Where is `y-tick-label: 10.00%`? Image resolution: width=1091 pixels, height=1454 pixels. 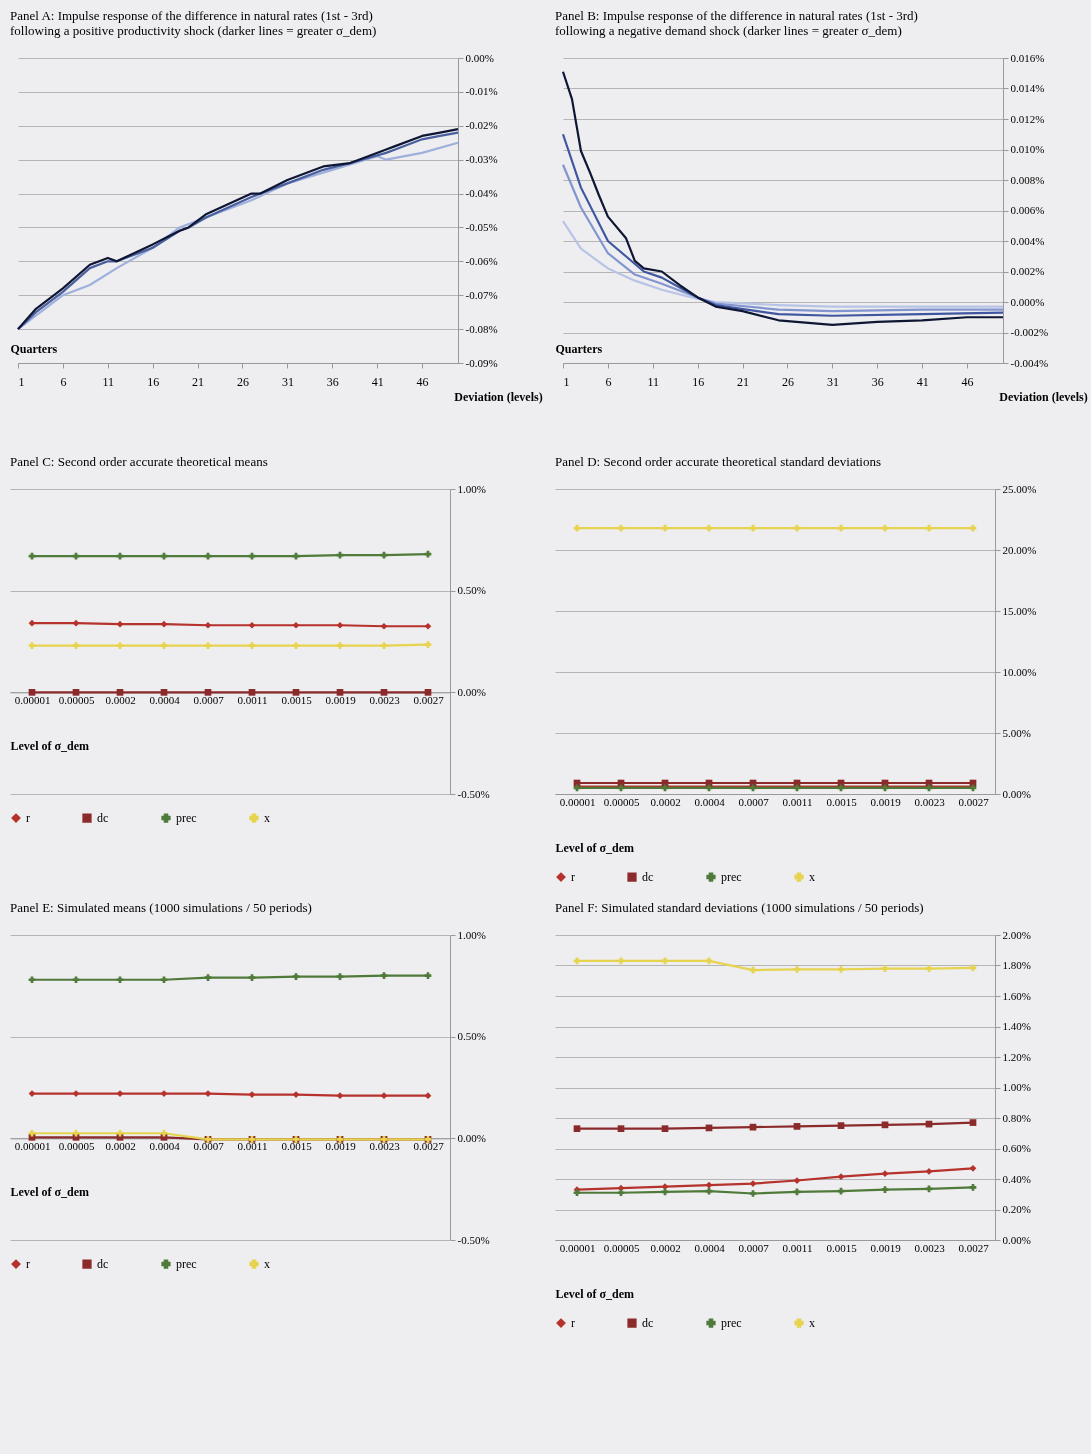 y-tick-label: 10.00% is located at coordinates (1019, 671).